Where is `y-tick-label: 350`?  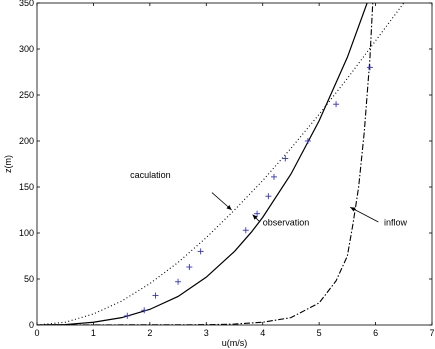
y-tick-label: 350 is located at coordinates (26, 4).